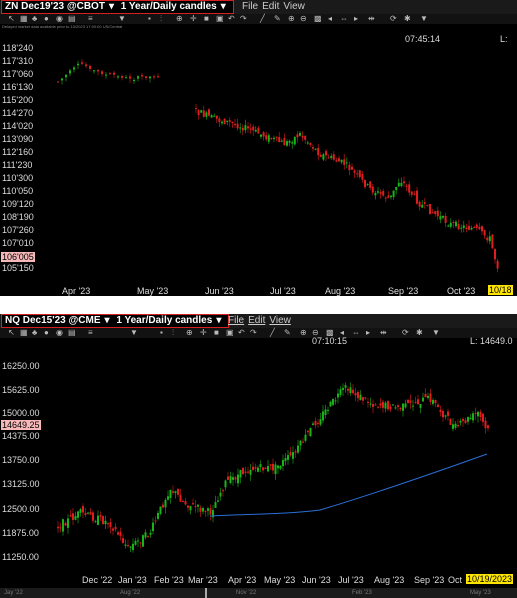 Image resolution: width=517 pixels, height=598 pixels. Describe the element at coordinates (258, 593) in the screenshot. I see `time-scrollbar: Jay '22 Aug '22 Nov '22 Feb '23 May '23` at that location.